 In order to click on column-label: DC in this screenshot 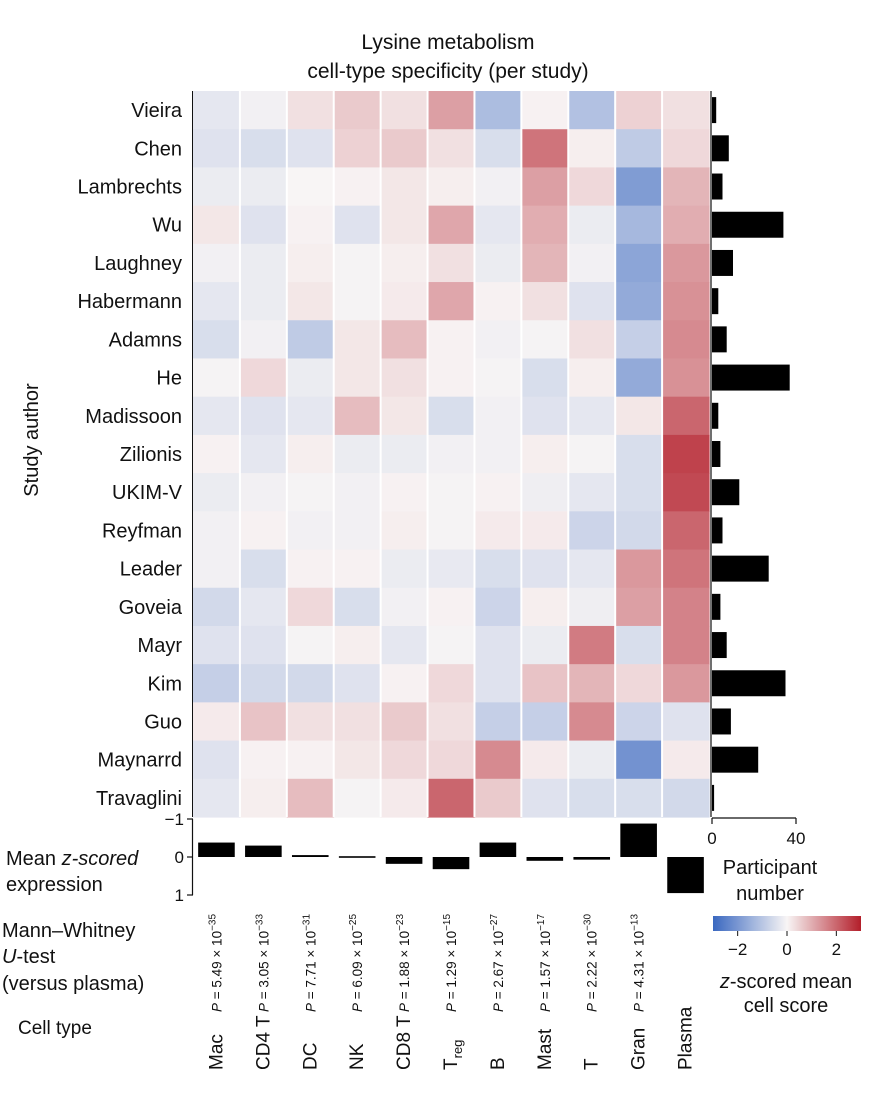, I will do `click(310, 1056)`.